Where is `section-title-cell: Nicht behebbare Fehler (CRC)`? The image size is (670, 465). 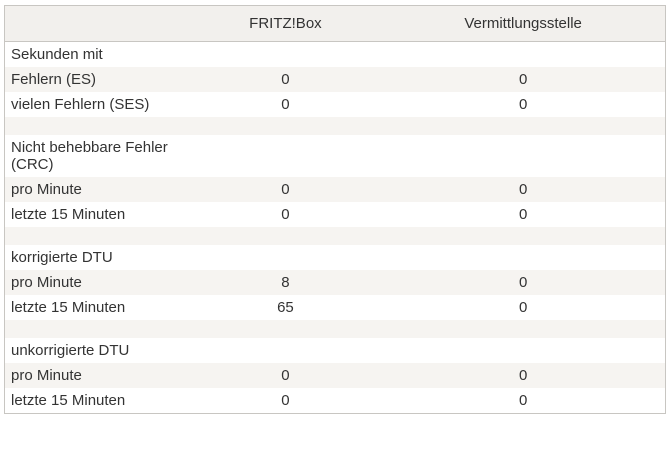 section-title-cell: Nicht behebbare Fehler (CRC) is located at coordinates (89, 156).